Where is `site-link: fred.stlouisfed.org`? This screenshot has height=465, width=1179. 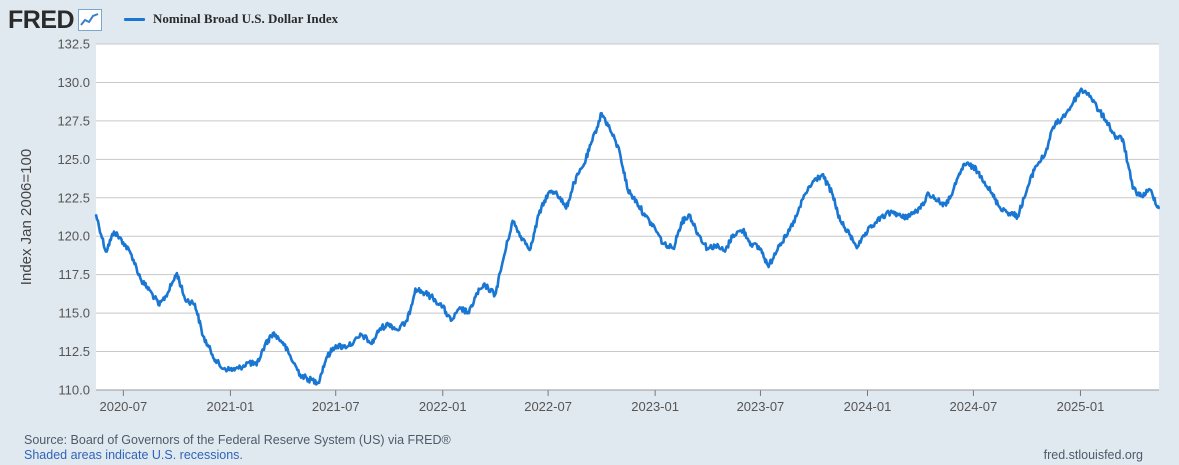 site-link: fred.stlouisfed.org is located at coordinates (1093, 455).